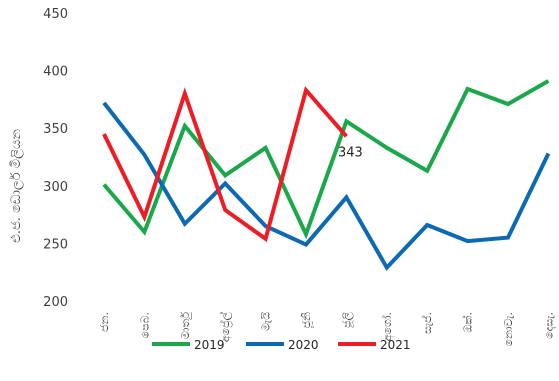  What do you see at coordinates (548, 325) in the screenshot?
I see `x-tick-label: දෙසැ.` at bounding box center [548, 325].